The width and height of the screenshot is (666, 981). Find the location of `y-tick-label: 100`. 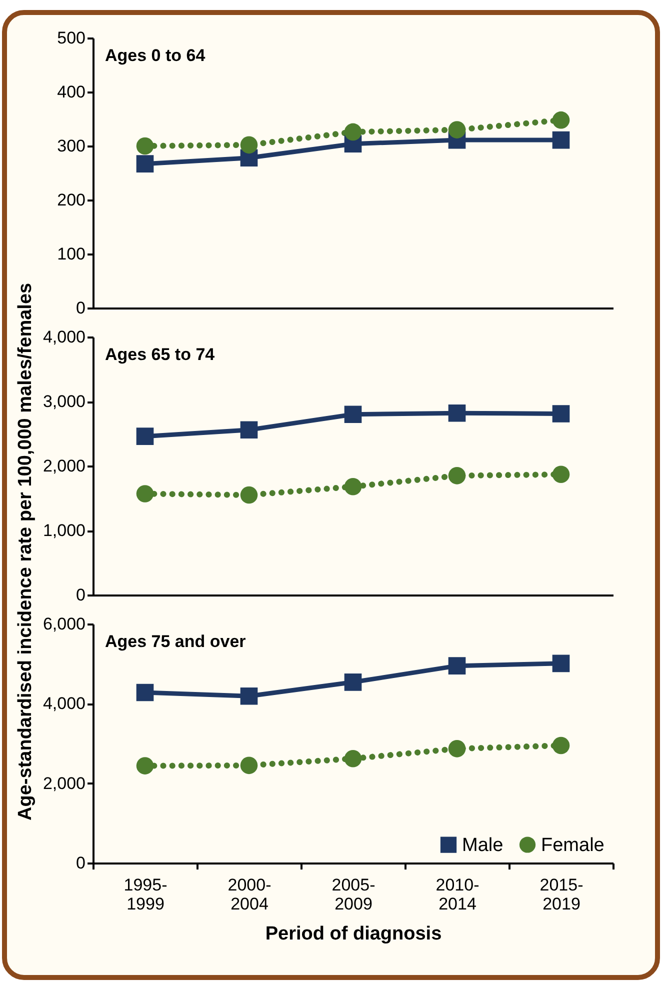

y-tick-label: 100 is located at coordinates (71, 254).